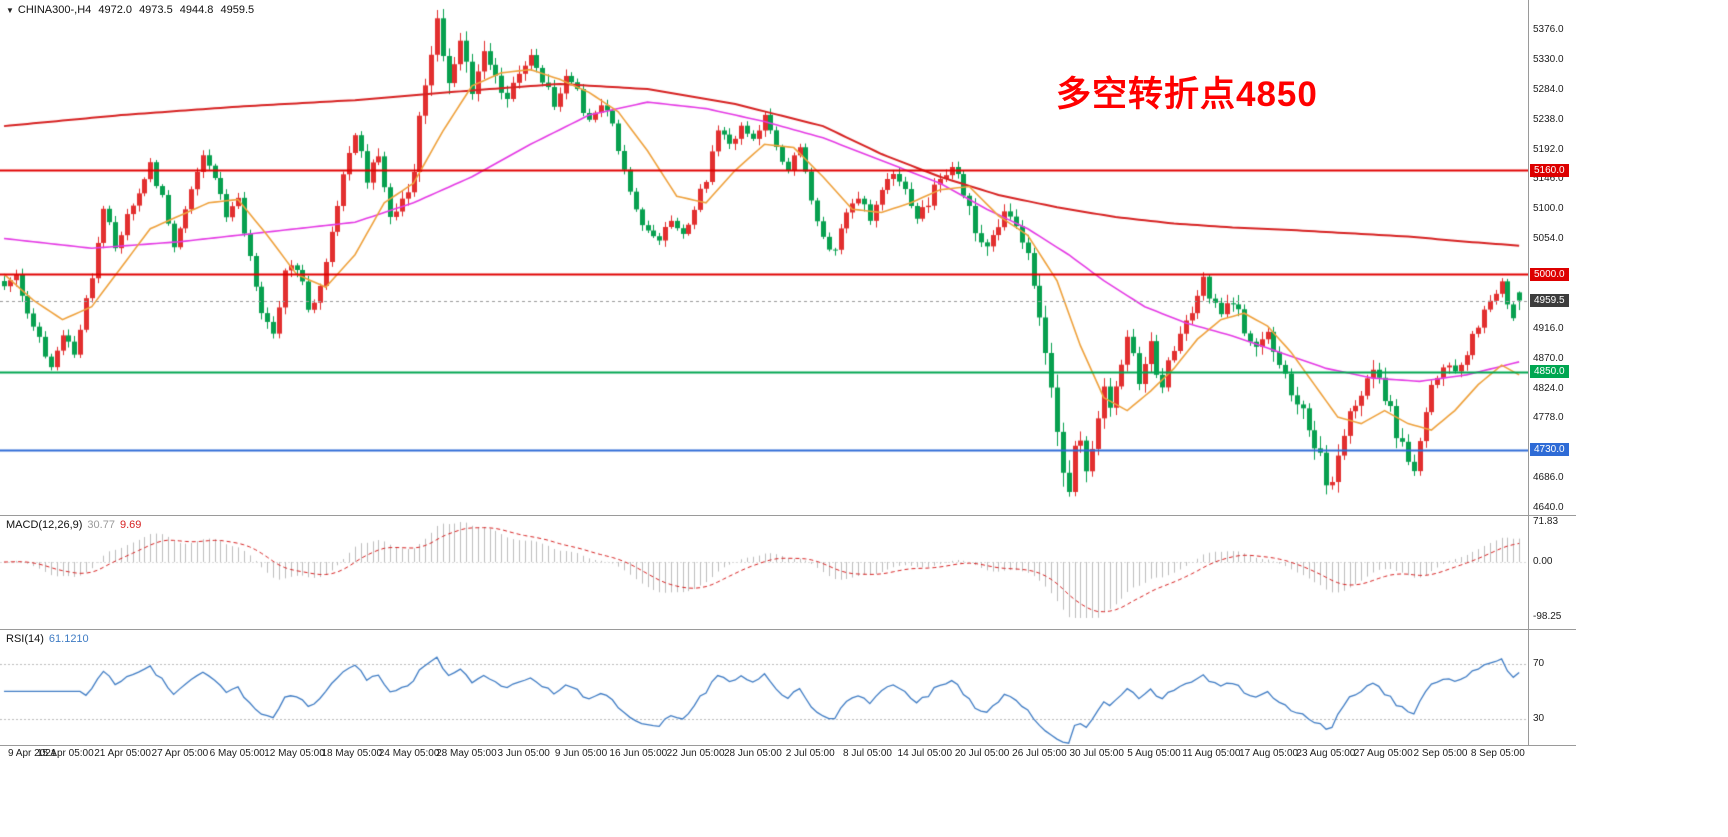 The height and width of the screenshot is (837, 1728). Describe the element at coordinates (1548, 418) in the screenshot. I see `price-tick: 4778.0` at that location.